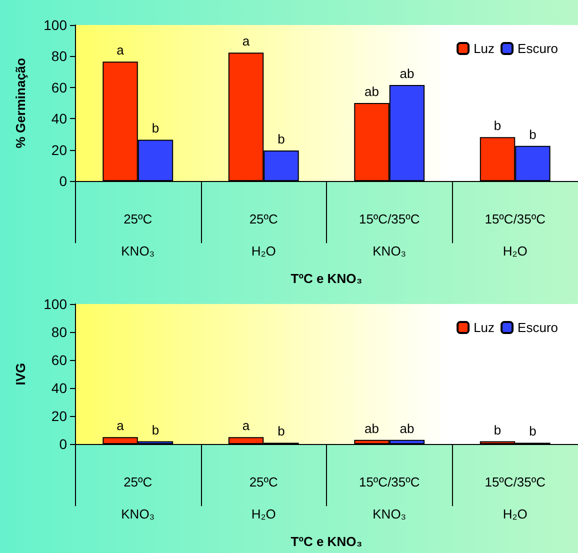  What do you see at coordinates (20, 374) in the screenshot?
I see `y-axis-title: IVG` at bounding box center [20, 374].